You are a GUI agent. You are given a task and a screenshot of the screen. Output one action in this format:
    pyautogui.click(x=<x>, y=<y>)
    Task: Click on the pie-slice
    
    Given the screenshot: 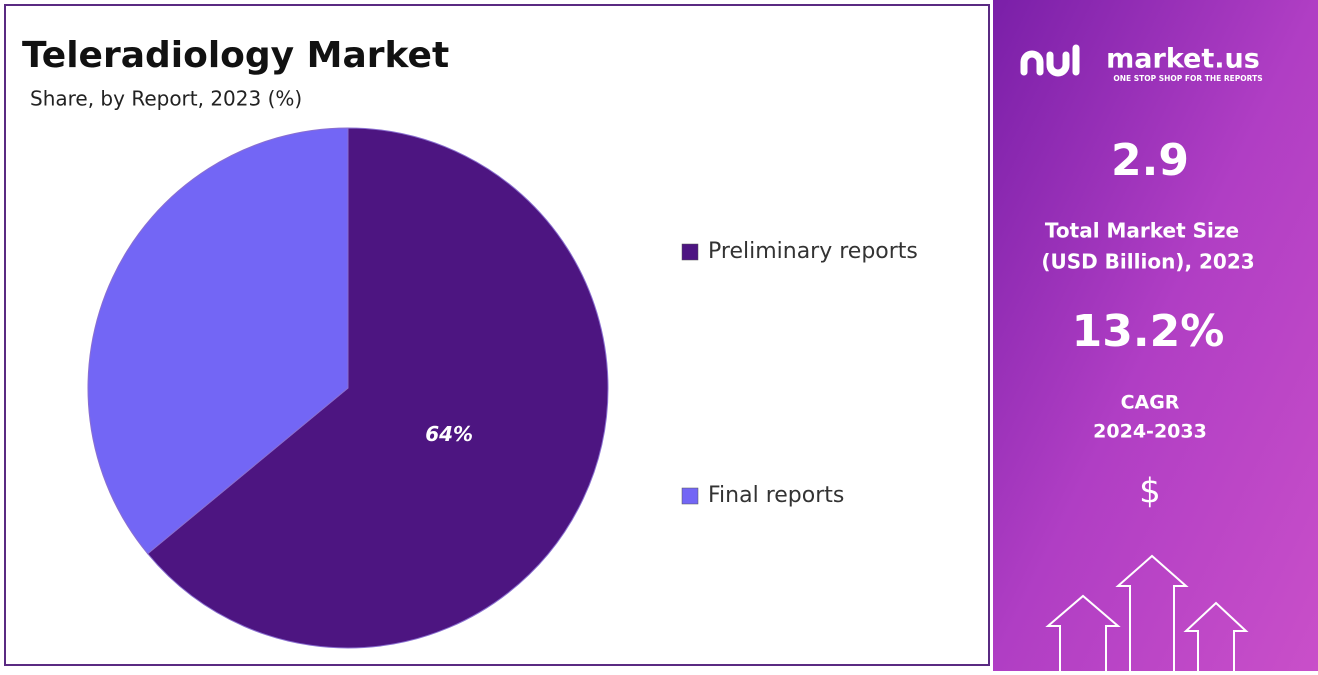 What is the action you would take?
    pyautogui.click(x=218, y=341)
    